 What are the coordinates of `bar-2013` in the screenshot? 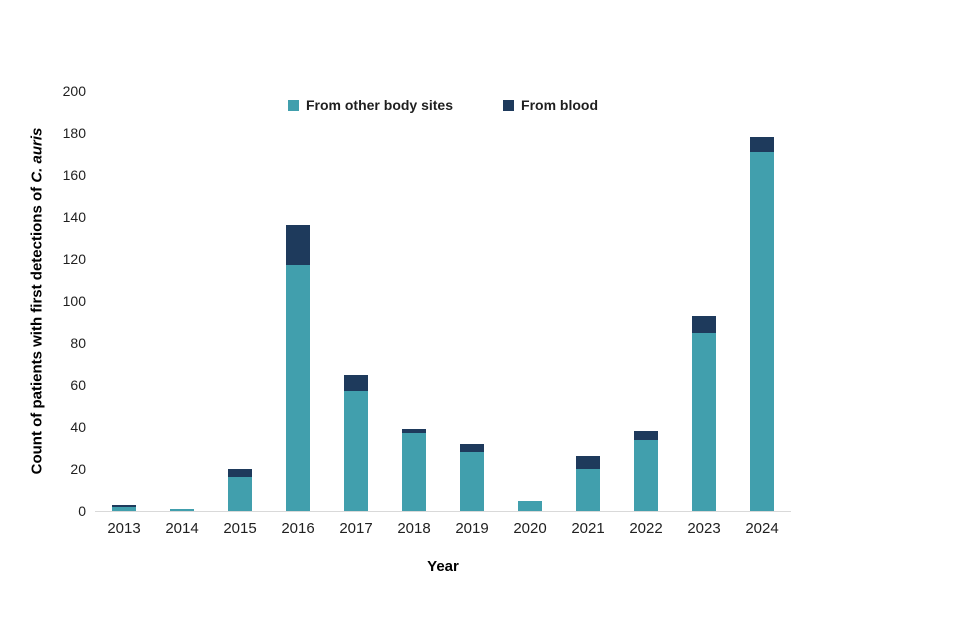 It's located at (124, 507).